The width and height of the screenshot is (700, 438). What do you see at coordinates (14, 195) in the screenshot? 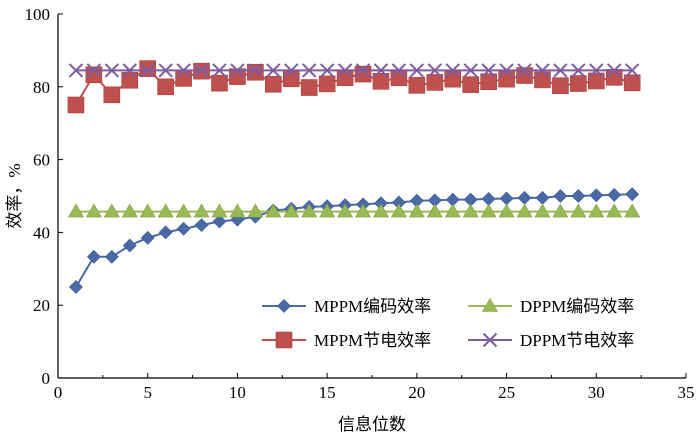
I see `y-axis-label: 效率，%` at bounding box center [14, 195].